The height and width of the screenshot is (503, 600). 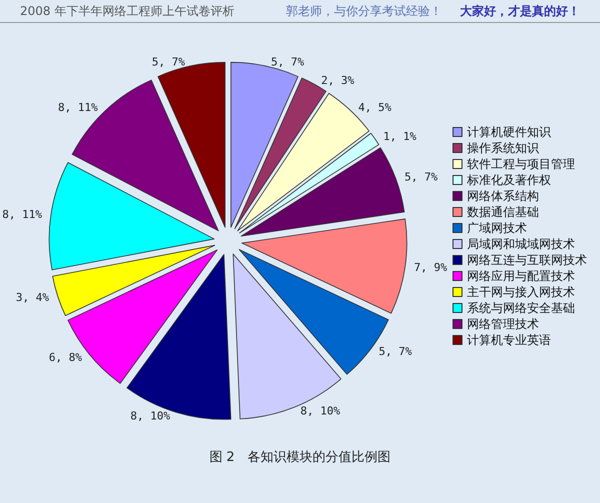 What do you see at coordinates (503, 148) in the screenshot?
I see `legend-label: 操作系统知识` at bounding box center [503, 148].